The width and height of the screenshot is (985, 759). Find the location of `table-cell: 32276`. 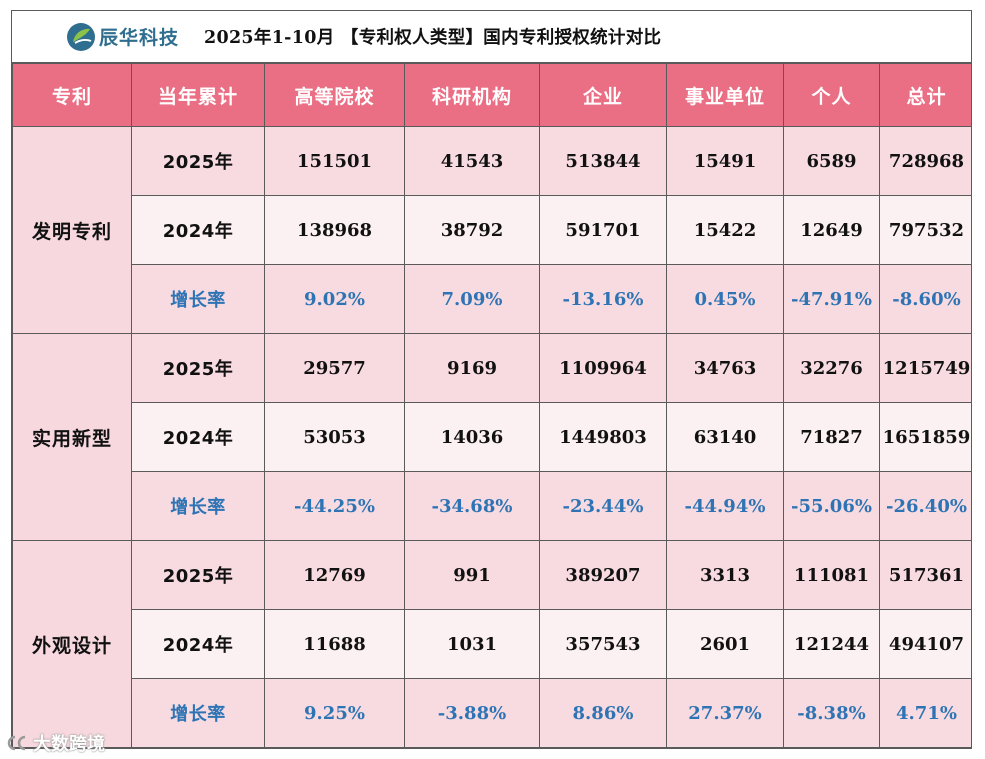

table-cell: 32276 is located at coordinates (831, 368).